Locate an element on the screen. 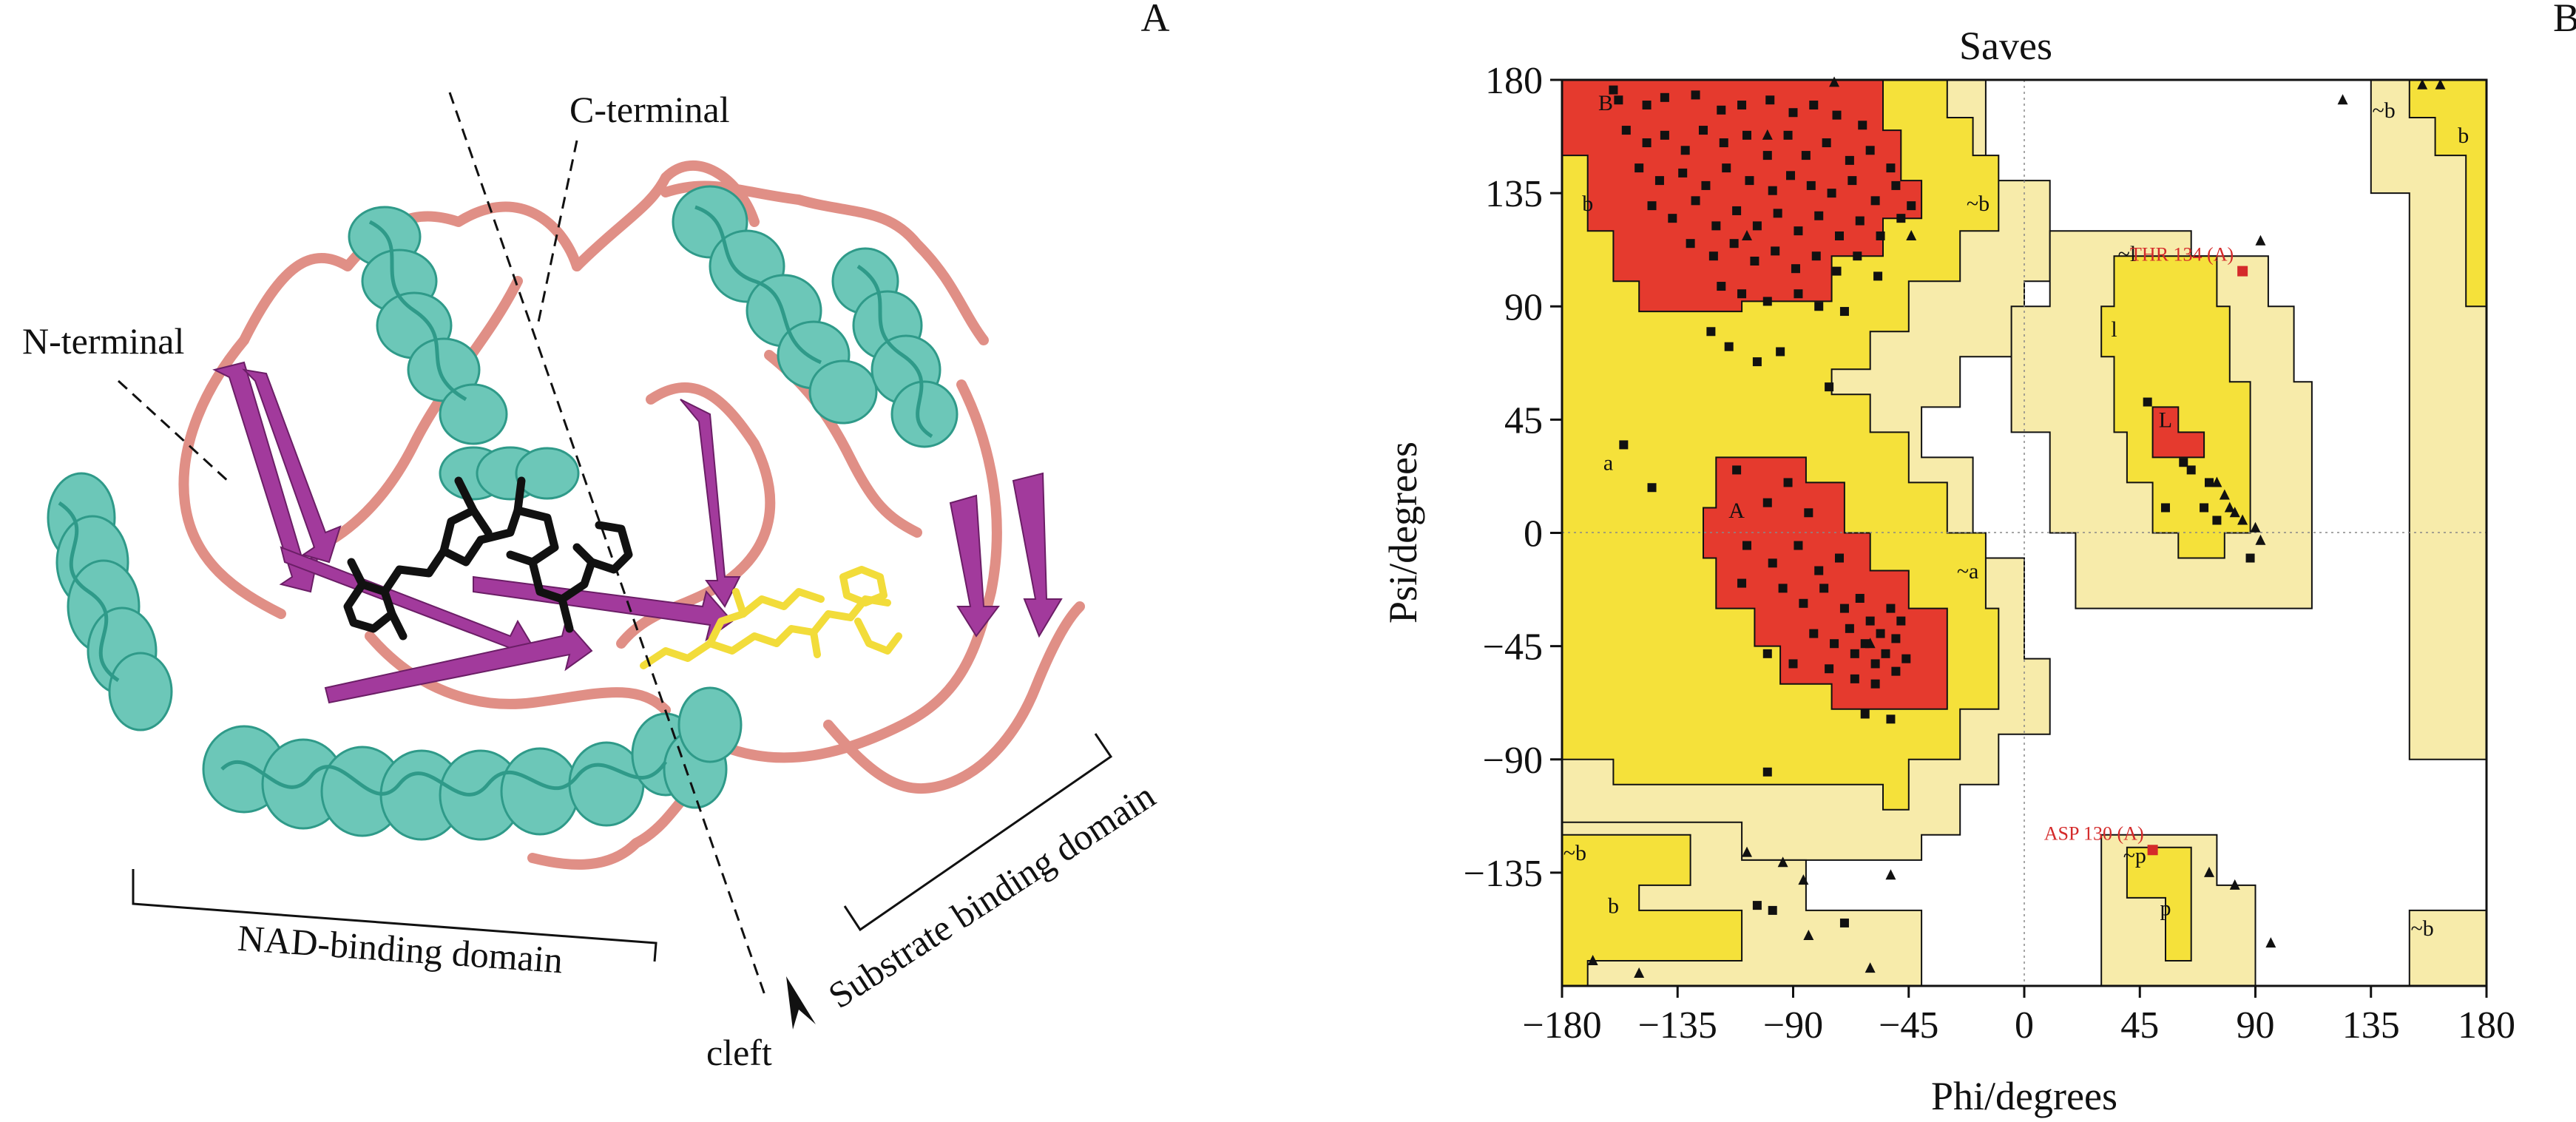  cleft-arrow-icon is located at coordinates (801, 1003).